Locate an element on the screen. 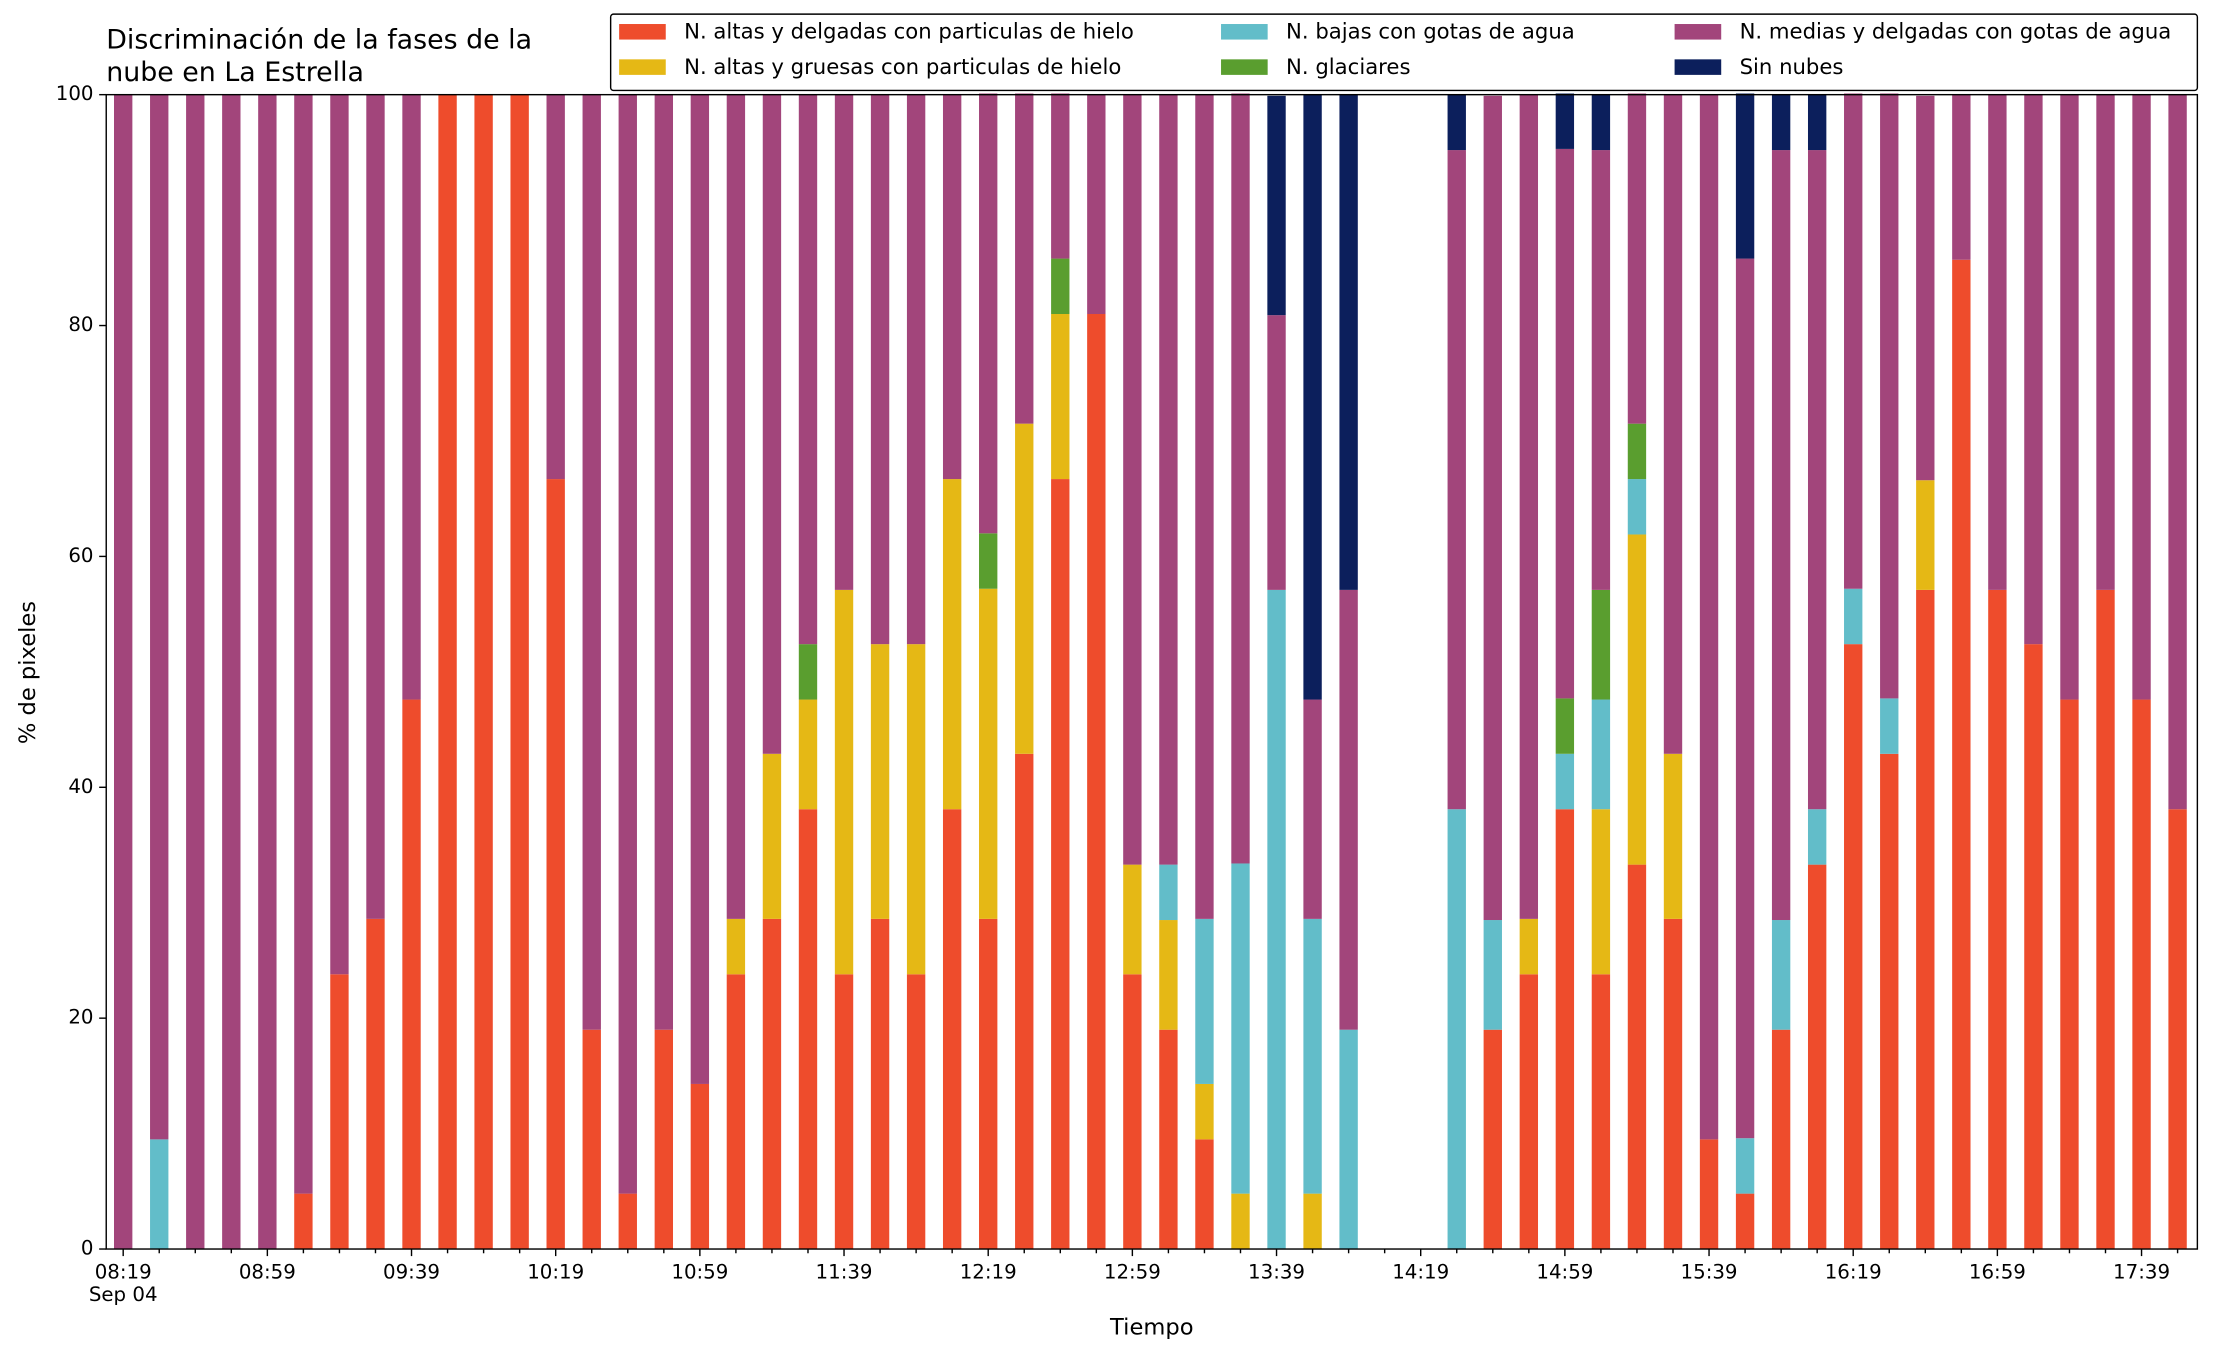 Image resolution: width=2216 pixels, height=1355 pixels. chart-title: Discriminación de la fases de la is located at coordinates (319, 39).